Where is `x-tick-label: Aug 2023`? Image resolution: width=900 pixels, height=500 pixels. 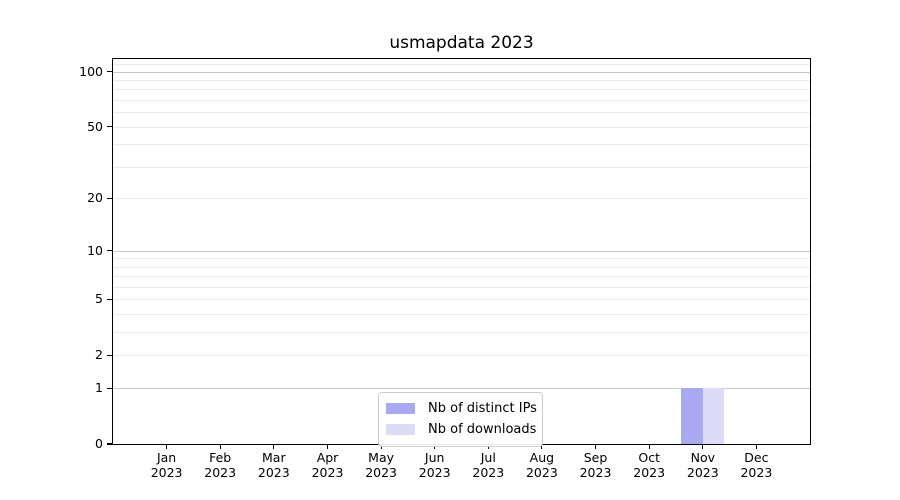 x-tick-label: Aug 2023 is located at coordinates (542, 465).